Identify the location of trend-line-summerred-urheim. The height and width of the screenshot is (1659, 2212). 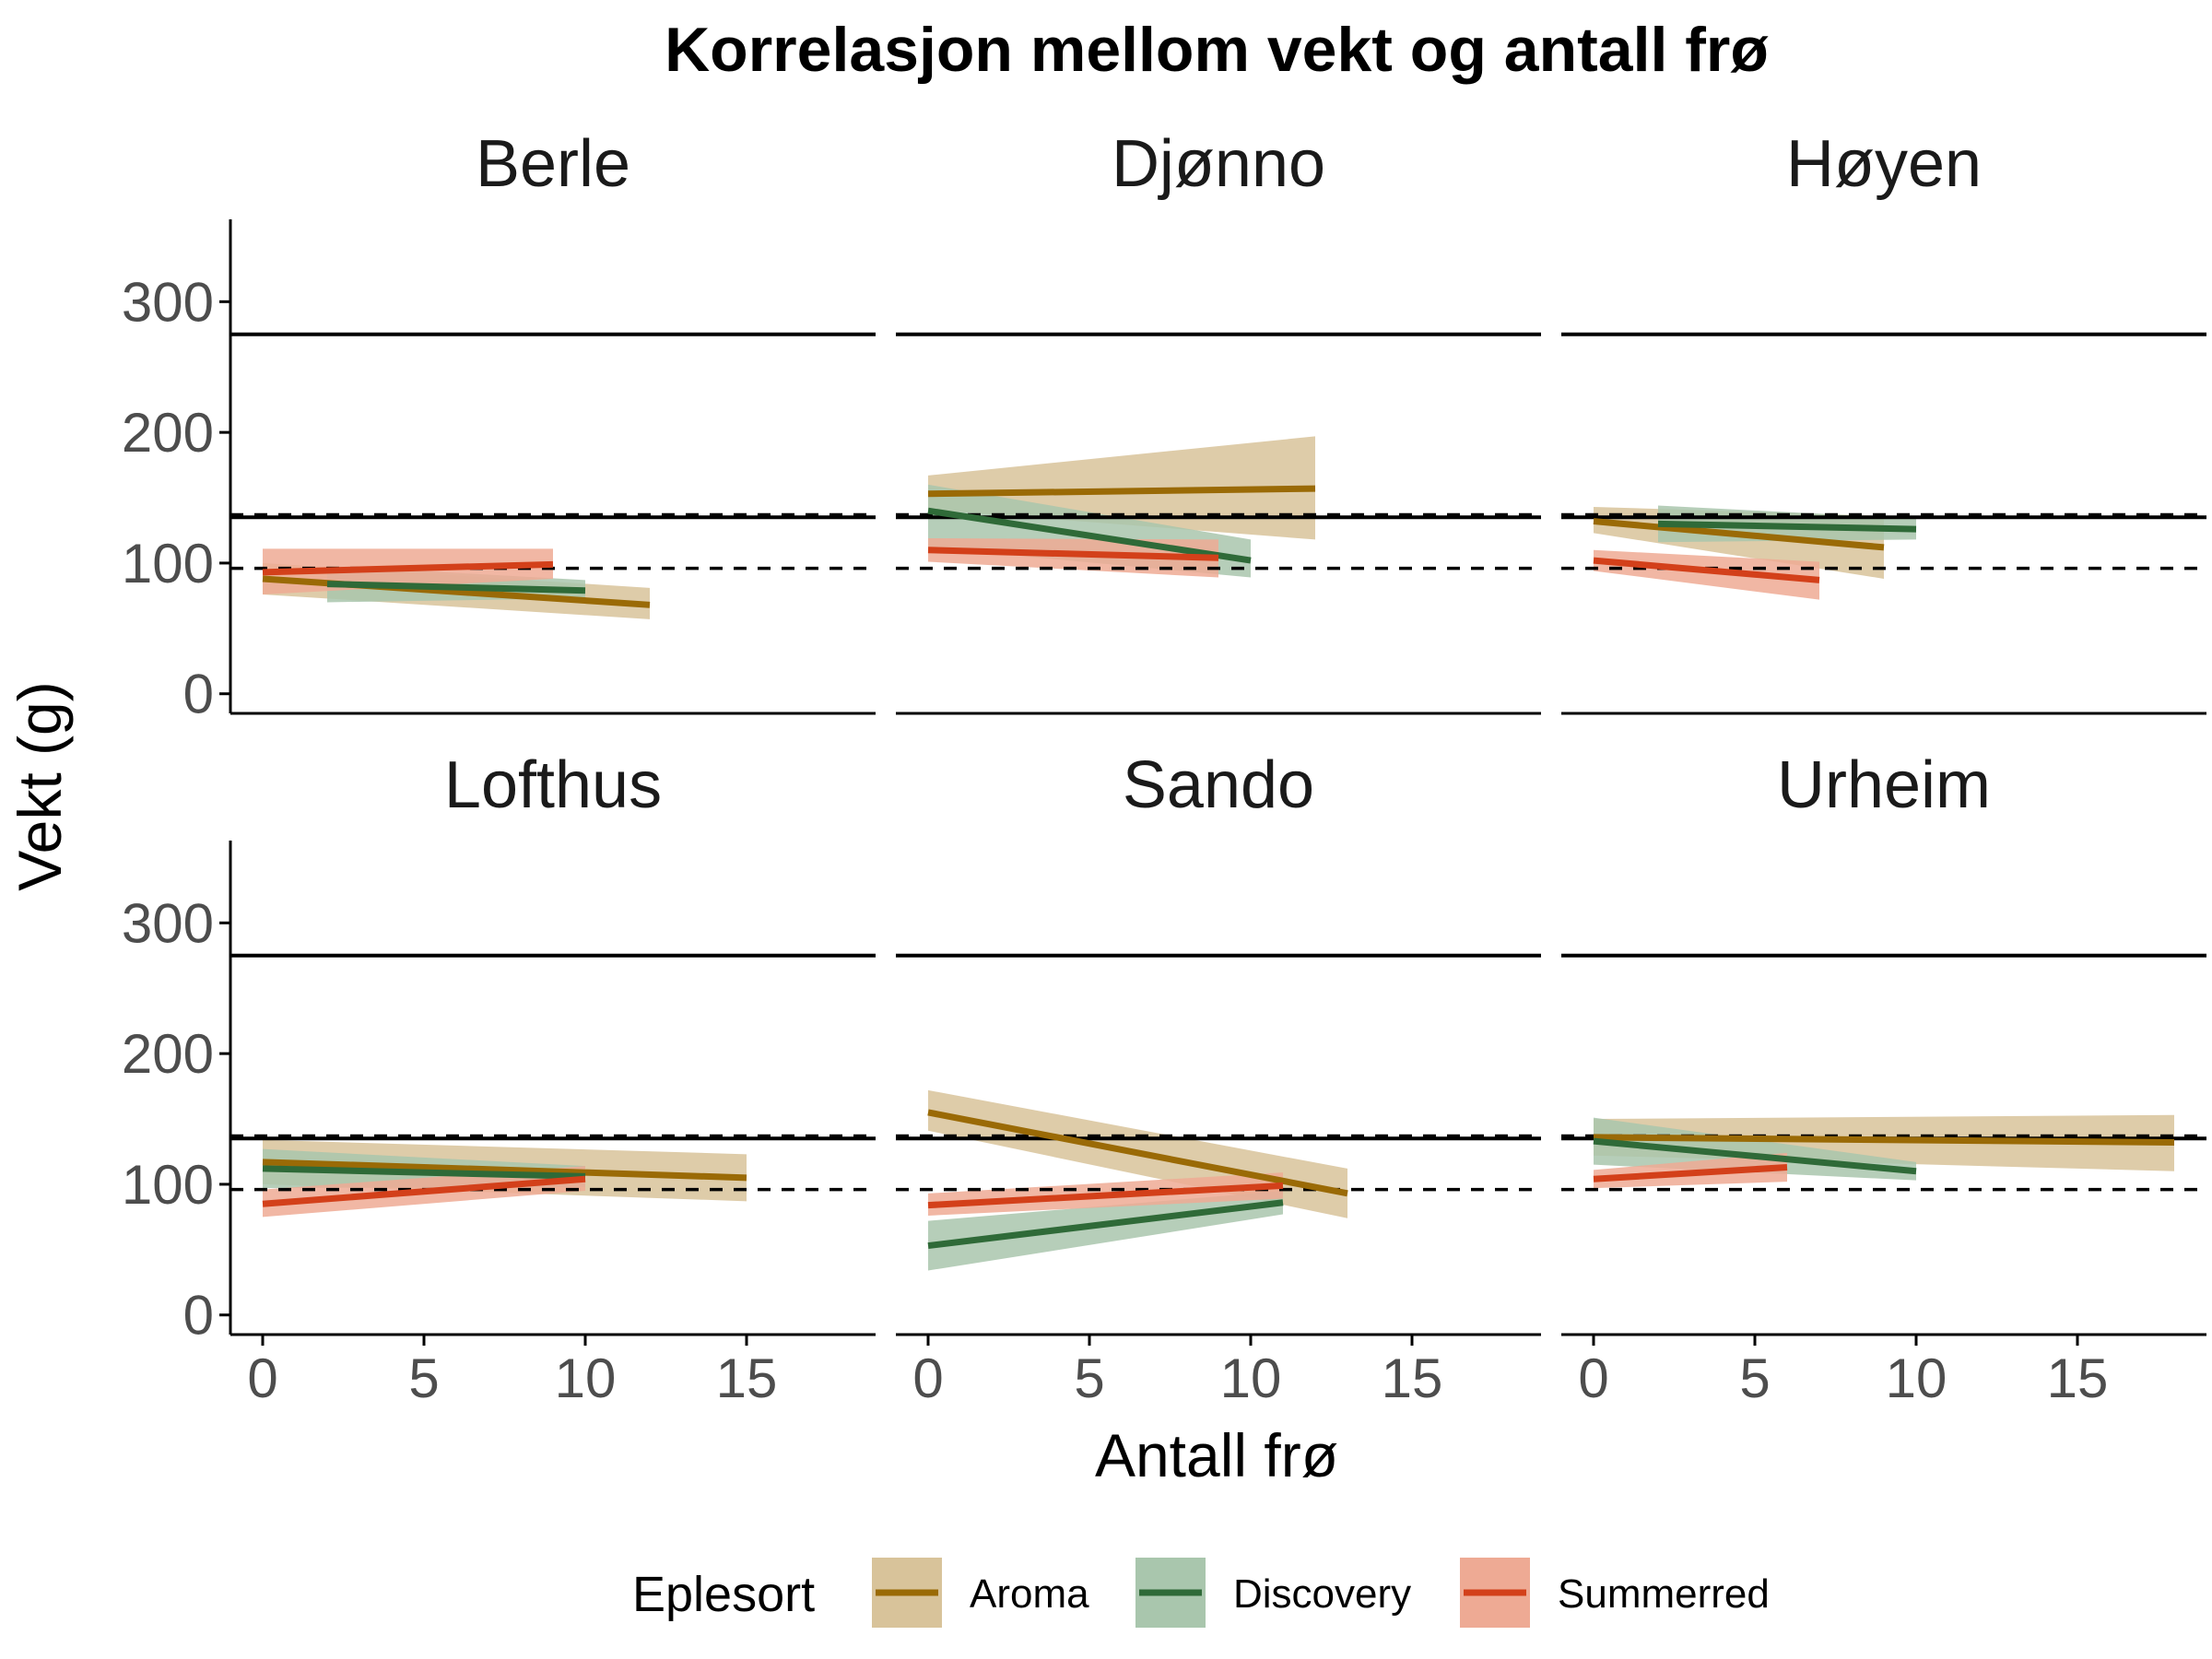
(1690, 1173).